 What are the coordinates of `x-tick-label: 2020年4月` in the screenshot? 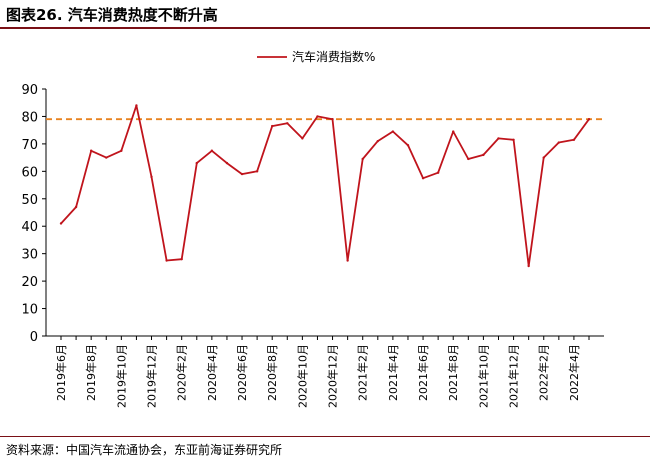 It's located at (212, 372).